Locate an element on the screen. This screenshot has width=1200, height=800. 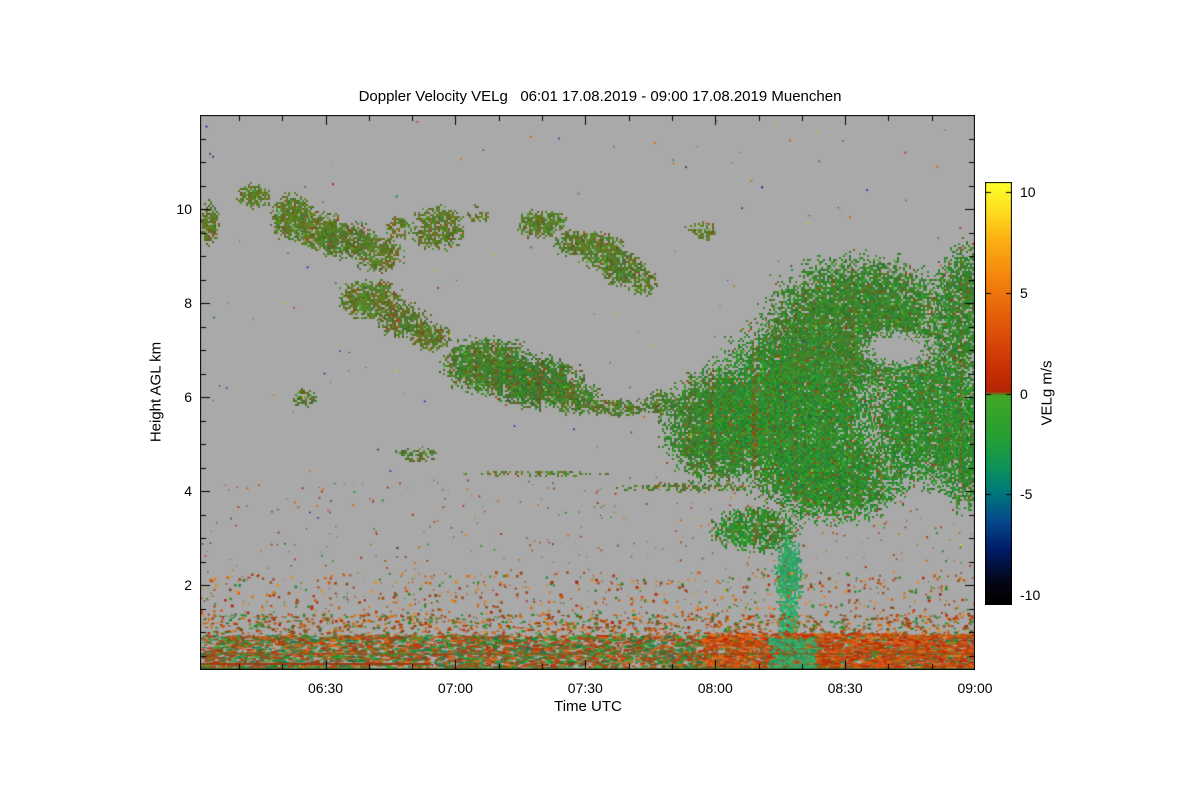
y-tick-label: 6 is located at coordinates (188, 397).